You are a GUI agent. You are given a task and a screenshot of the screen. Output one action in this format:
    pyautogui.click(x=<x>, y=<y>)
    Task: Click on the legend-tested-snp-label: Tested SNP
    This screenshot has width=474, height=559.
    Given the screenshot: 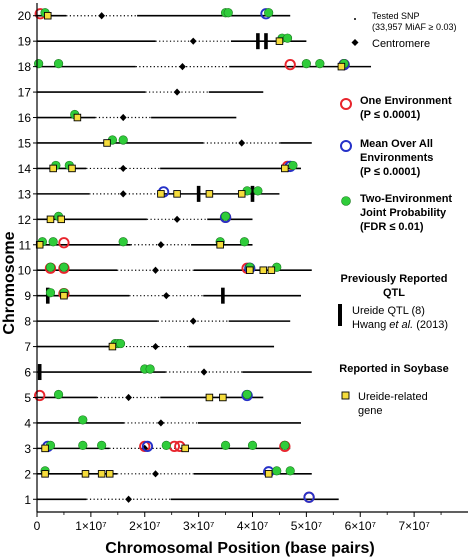 What is the action you would take?
    pyautogui.click(x=396, y=16)
    